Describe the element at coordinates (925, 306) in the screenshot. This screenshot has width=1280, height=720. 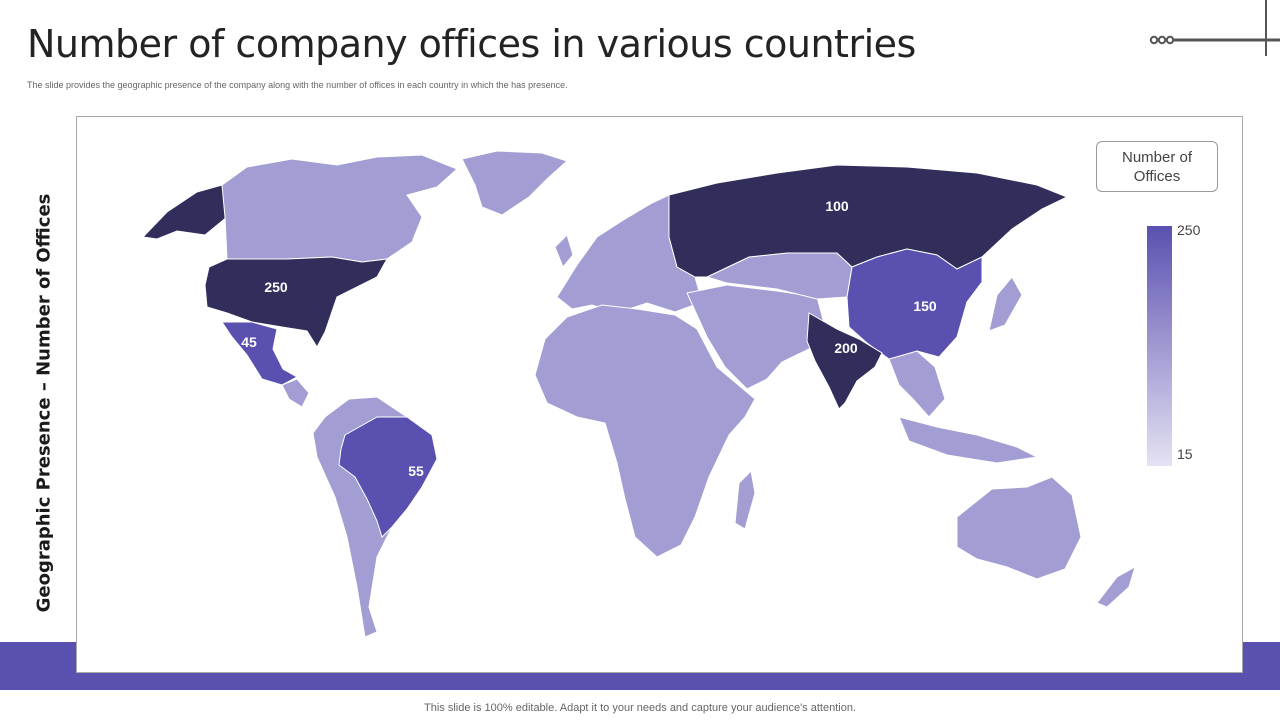
I see `country-value-label: 150` at that location.